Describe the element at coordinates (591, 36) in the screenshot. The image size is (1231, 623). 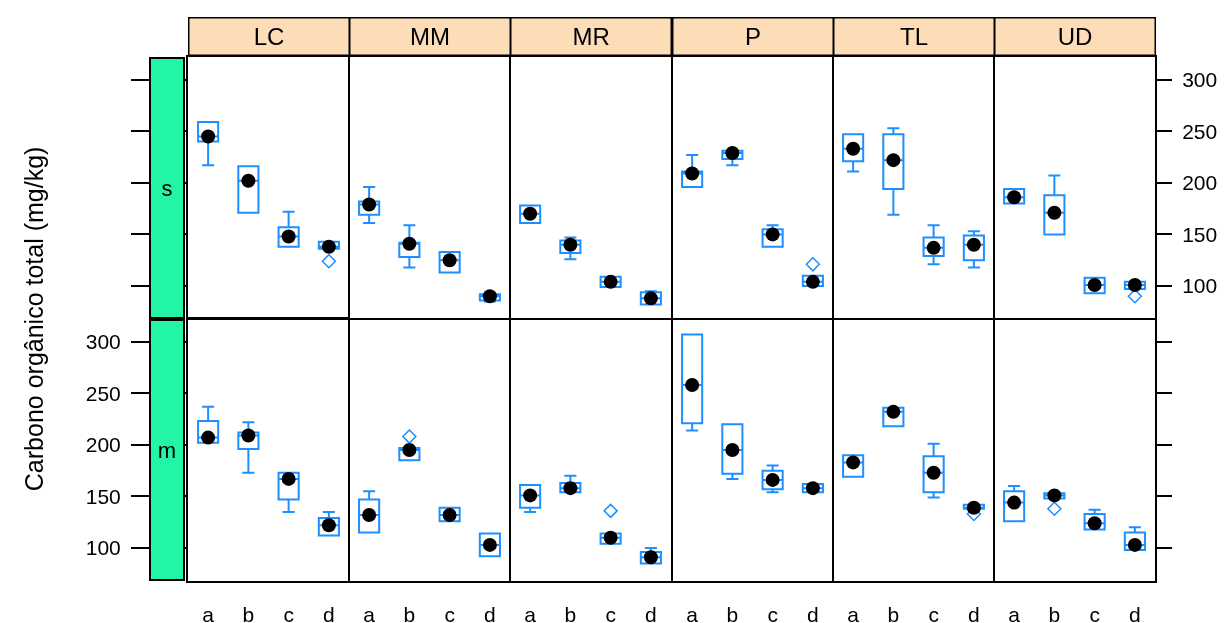
I see `chart-title: MR` at that location.